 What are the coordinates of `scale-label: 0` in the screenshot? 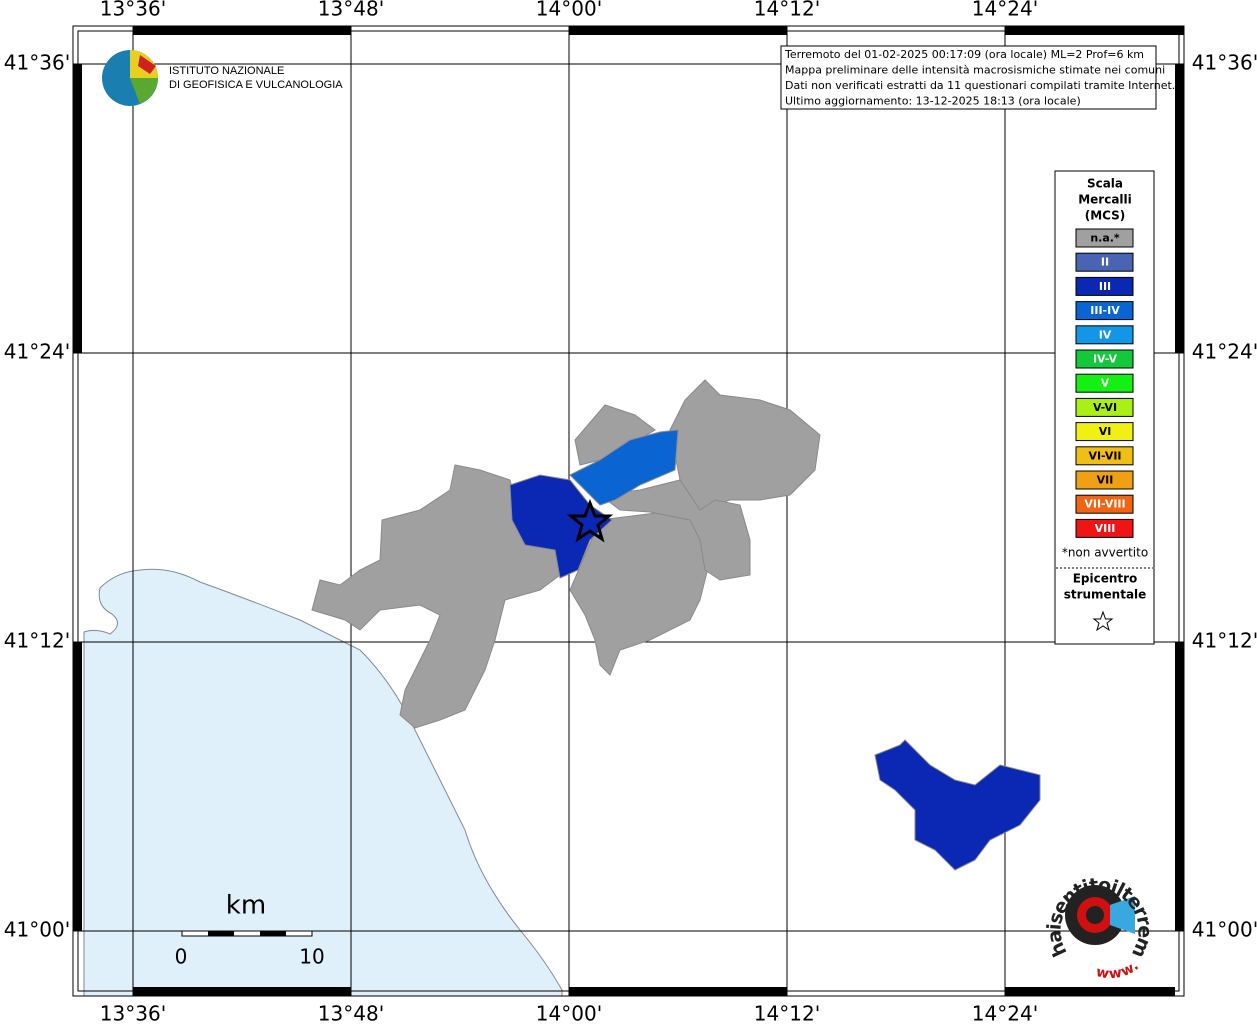 It's located at (181, 957).